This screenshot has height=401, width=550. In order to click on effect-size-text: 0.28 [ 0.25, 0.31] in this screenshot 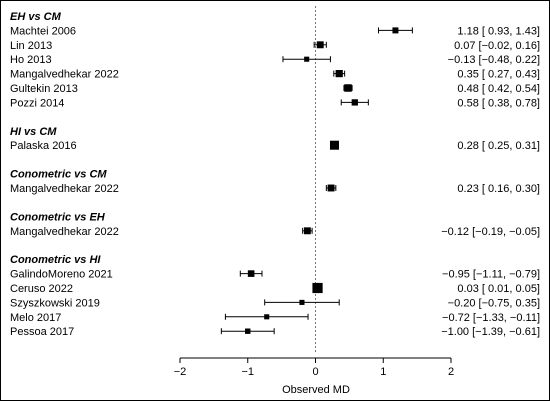, I will do `click(498, 146)`.